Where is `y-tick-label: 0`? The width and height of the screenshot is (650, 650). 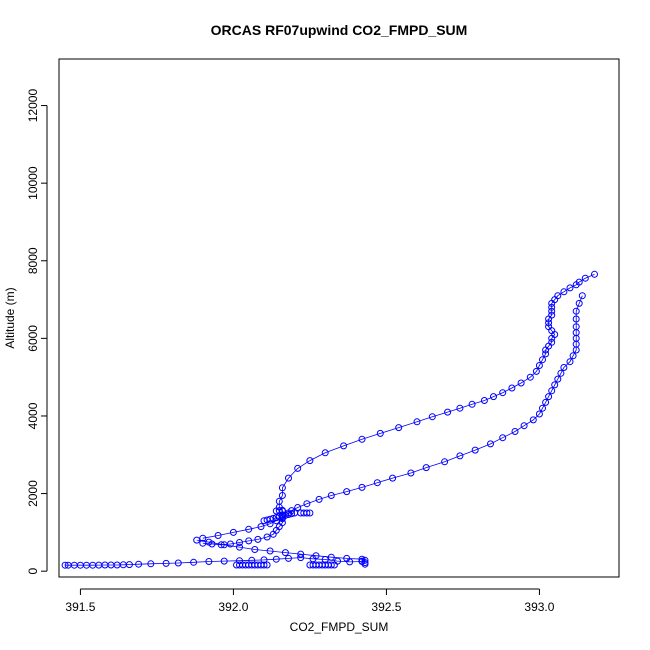
y-tick-label: 0 is located at coordinates (33, 571).